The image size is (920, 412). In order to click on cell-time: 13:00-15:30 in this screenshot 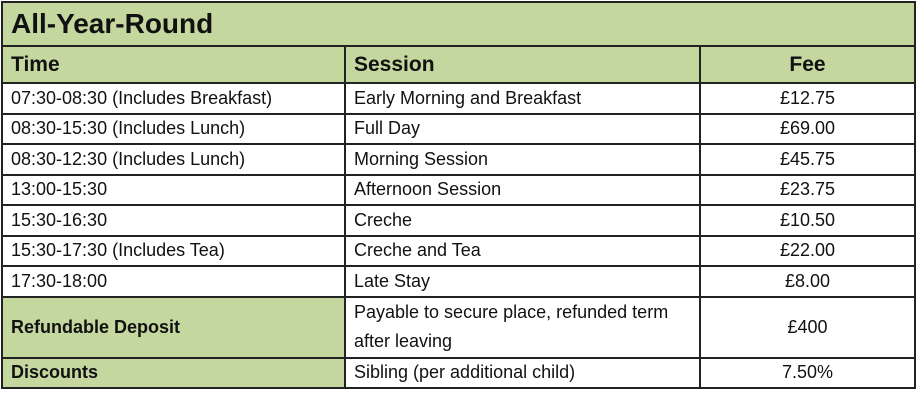, I will do `click(173, 189)`.